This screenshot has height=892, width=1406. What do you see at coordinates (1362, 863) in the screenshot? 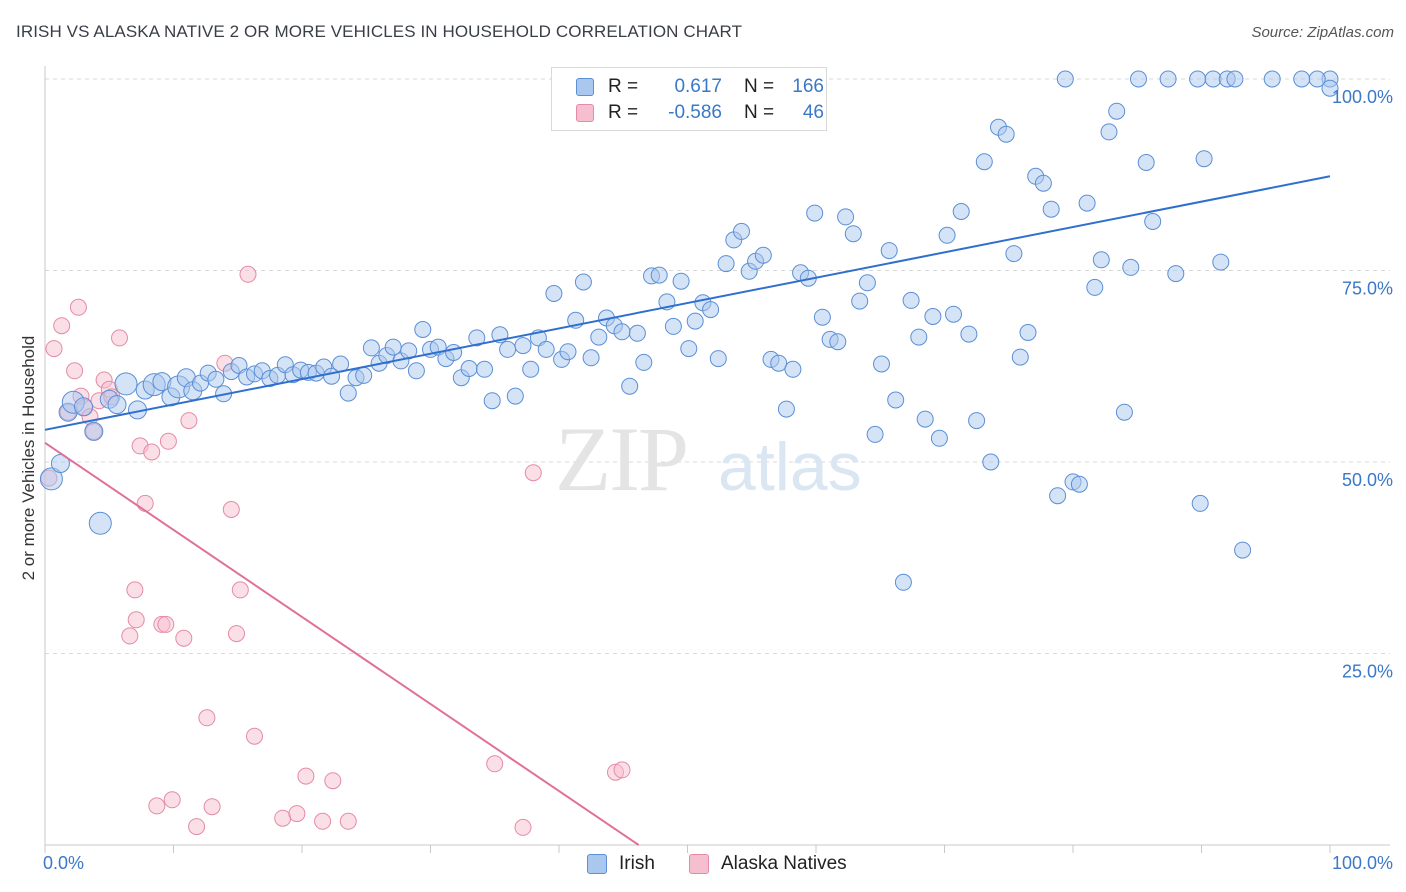
I see `x-tick-label: 100.0%` at bounding box center [1362, 863].